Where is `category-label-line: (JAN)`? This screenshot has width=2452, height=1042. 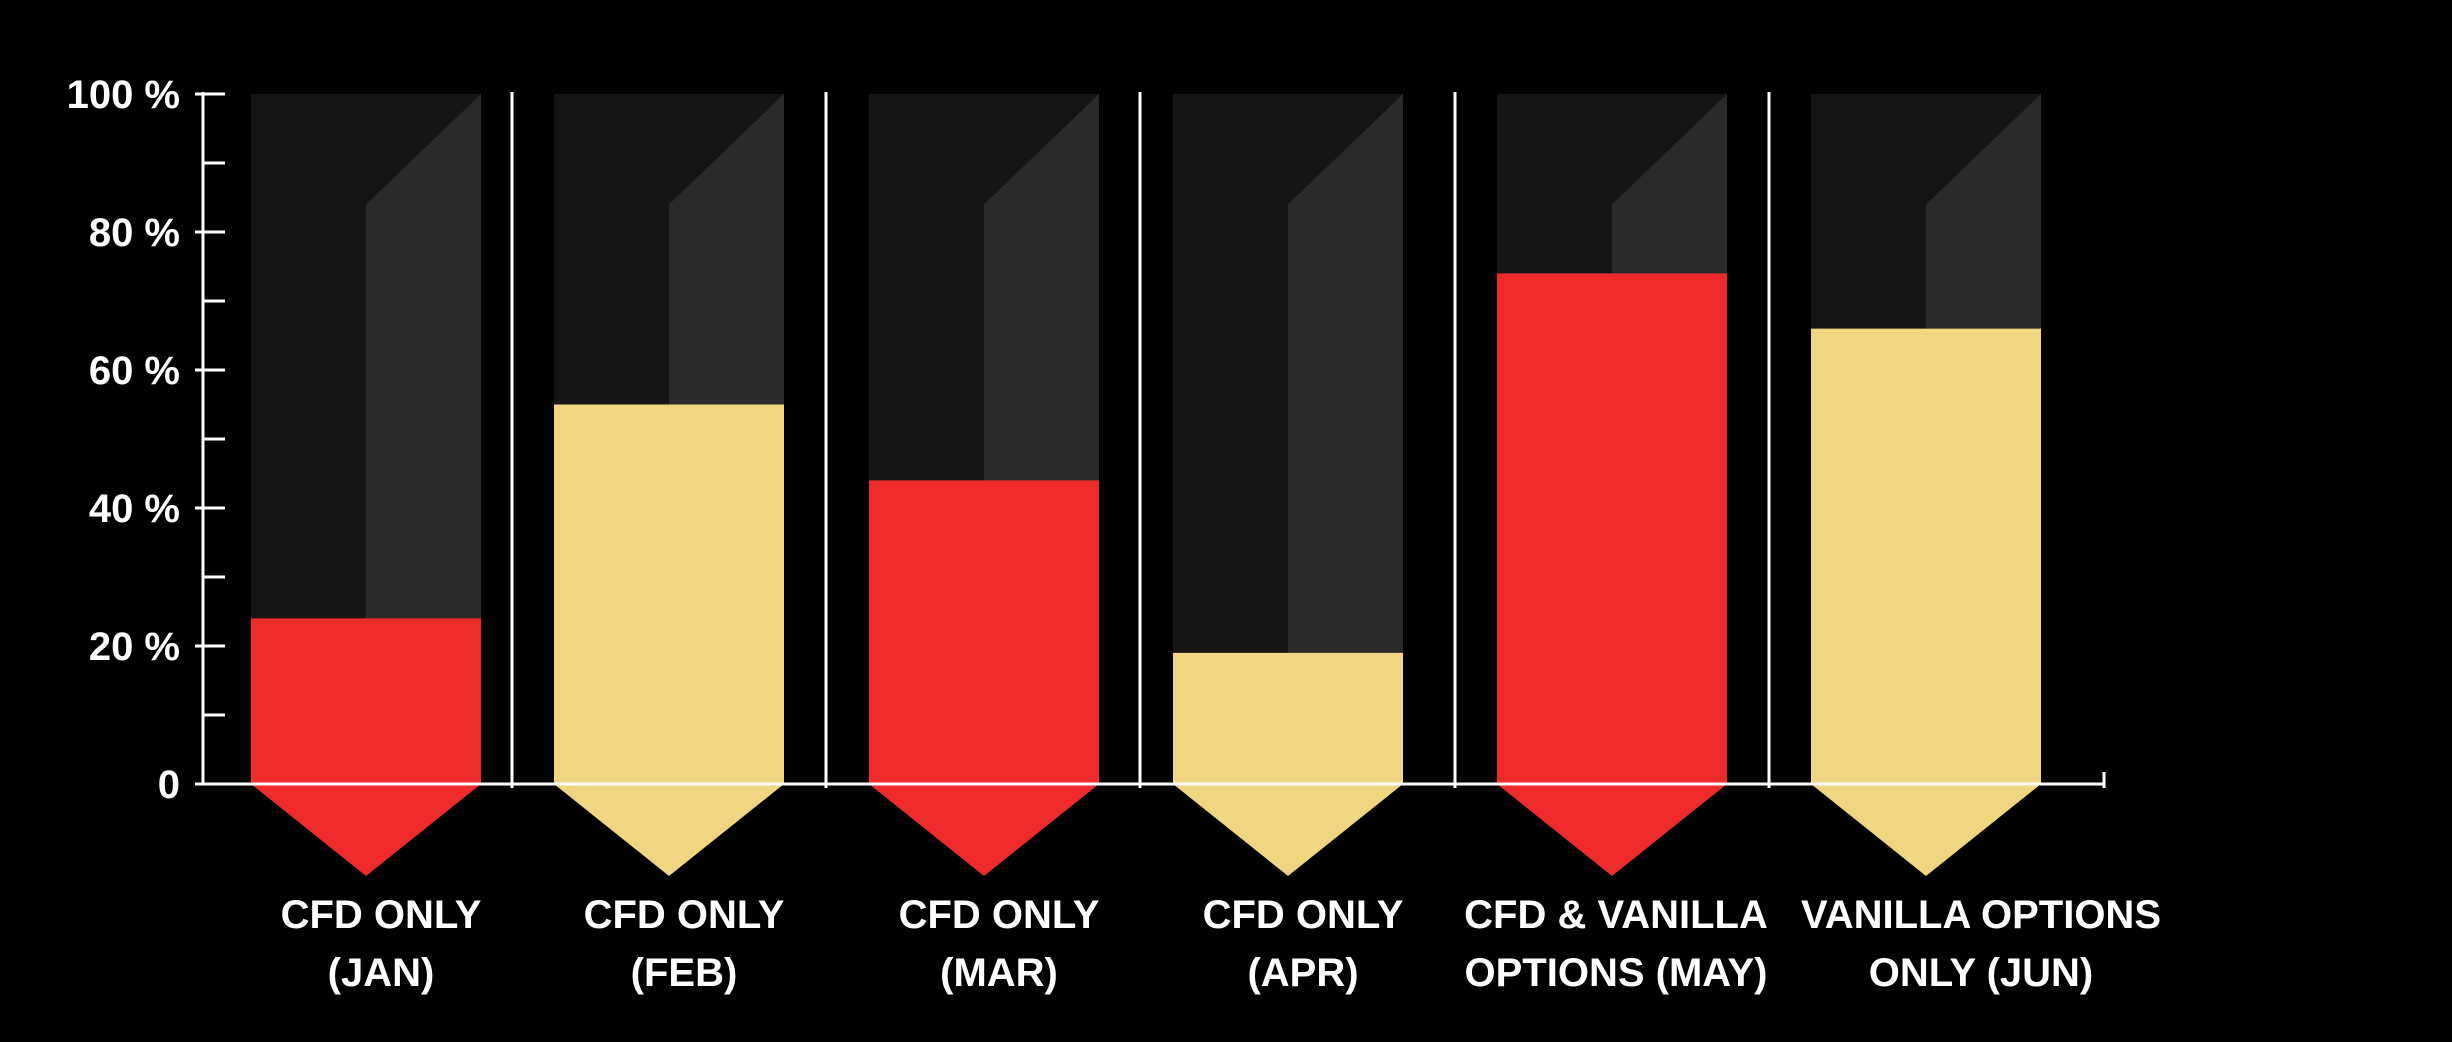
category-label-line: (JAN) is located at coordinates (381, 973).